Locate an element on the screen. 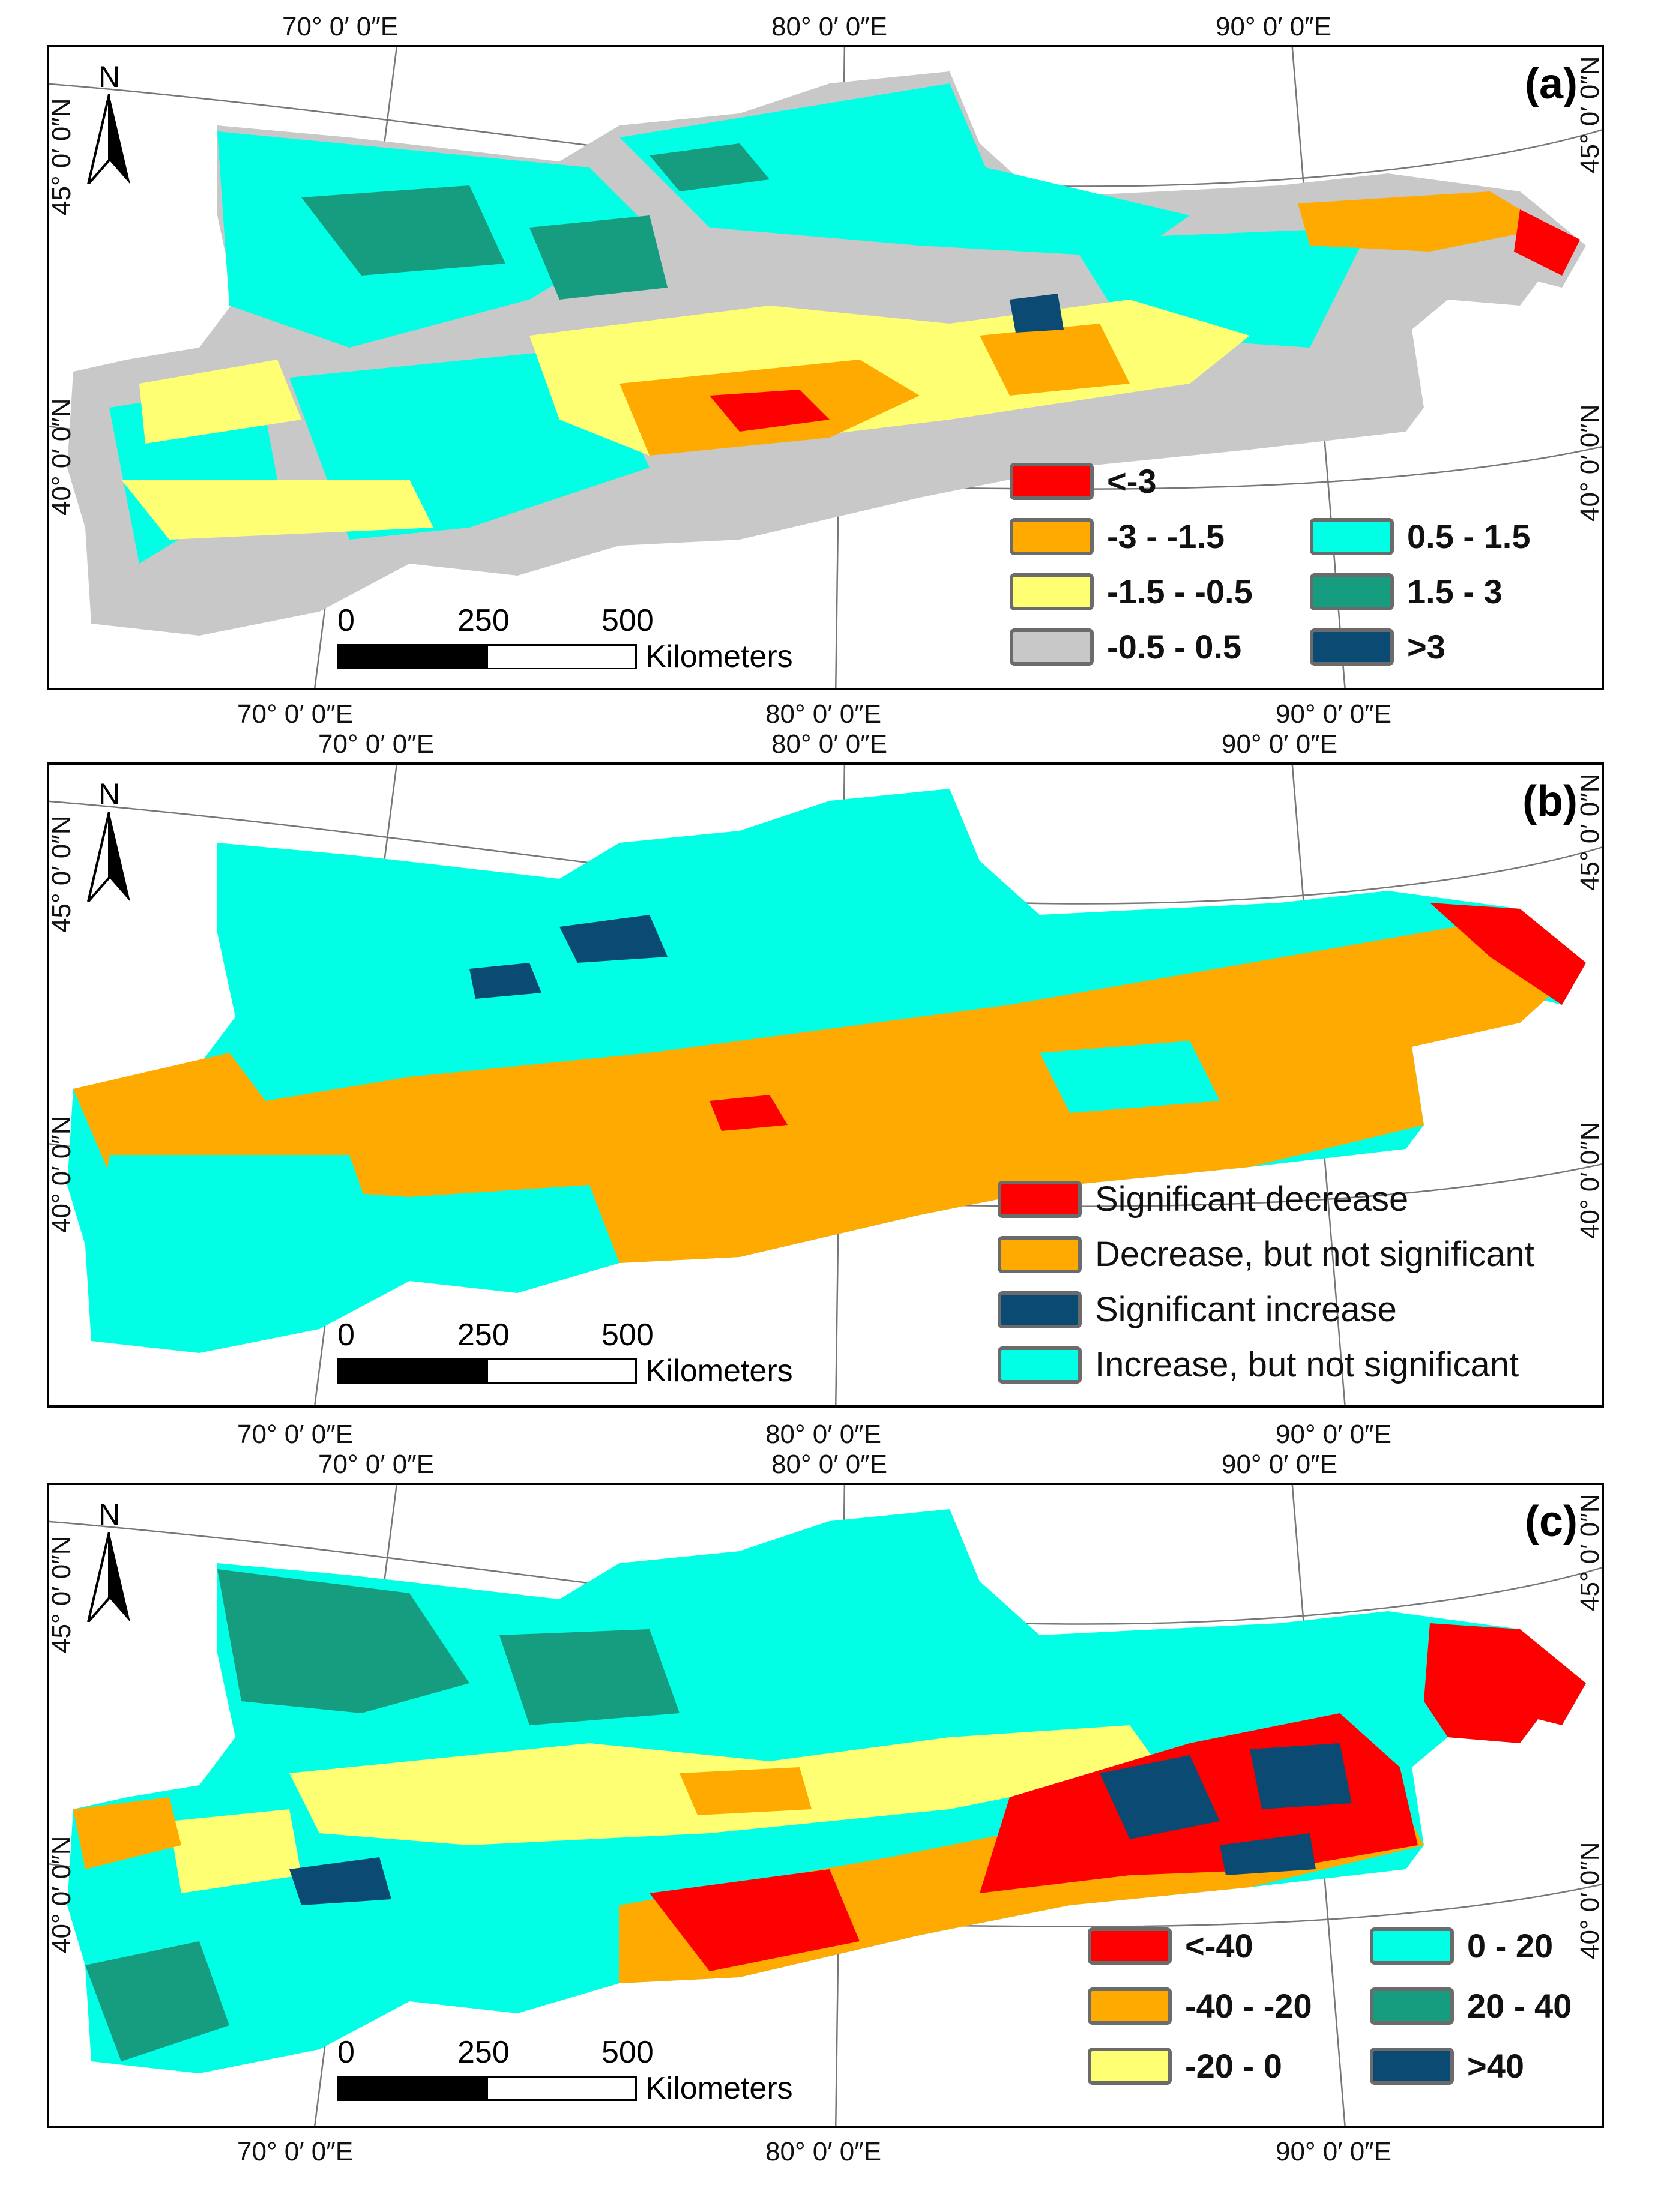 Image resolution: width=1664 pixels, height=2212 pixels. legend-item: -3 - -1.5 is located at coordinates (1117, 536).